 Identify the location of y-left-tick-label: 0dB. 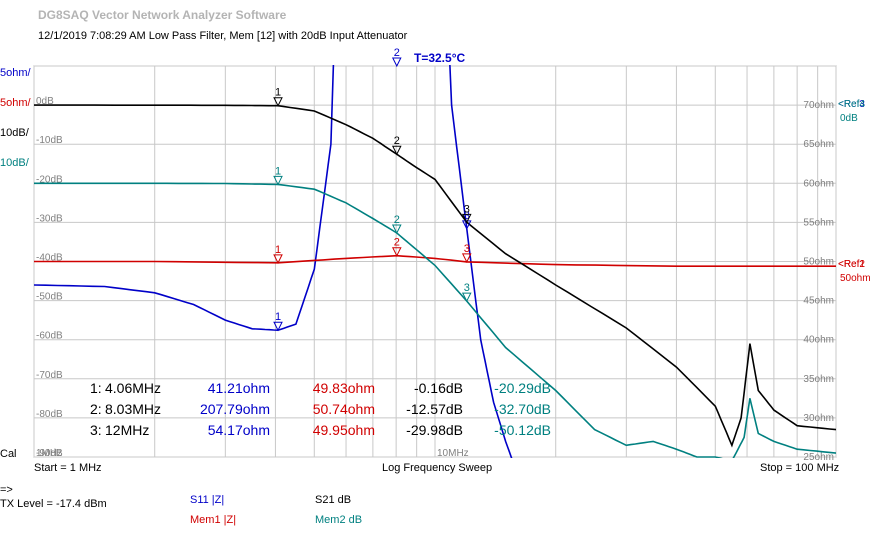
(45, 101).